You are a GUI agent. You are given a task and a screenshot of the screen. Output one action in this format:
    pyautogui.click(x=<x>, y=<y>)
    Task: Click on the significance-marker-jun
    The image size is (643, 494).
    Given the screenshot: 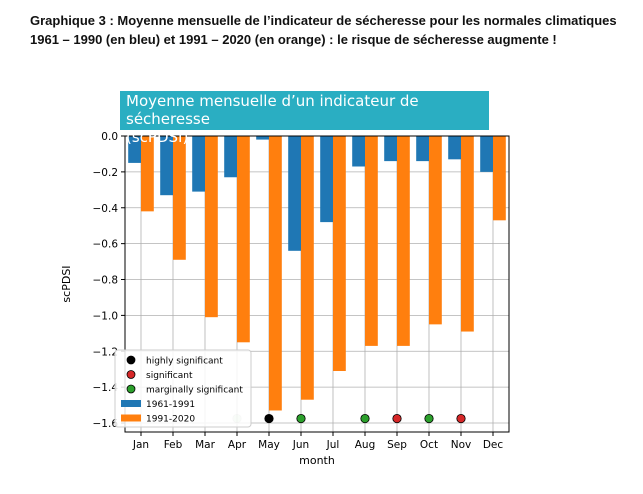 What is the action you would take?
    pyautogui.click(x=301, y=418)
    